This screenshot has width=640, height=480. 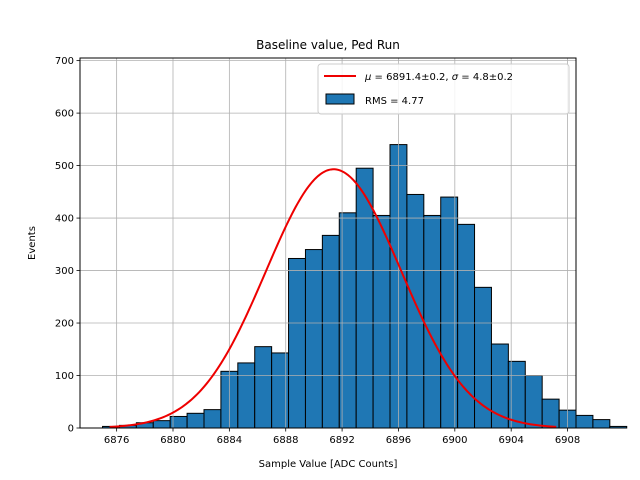 I want to click on legend: μ = 6891.4±0.2, σ = 4.8±0.2 RMS = 4.77, so click(x=443, y=89).